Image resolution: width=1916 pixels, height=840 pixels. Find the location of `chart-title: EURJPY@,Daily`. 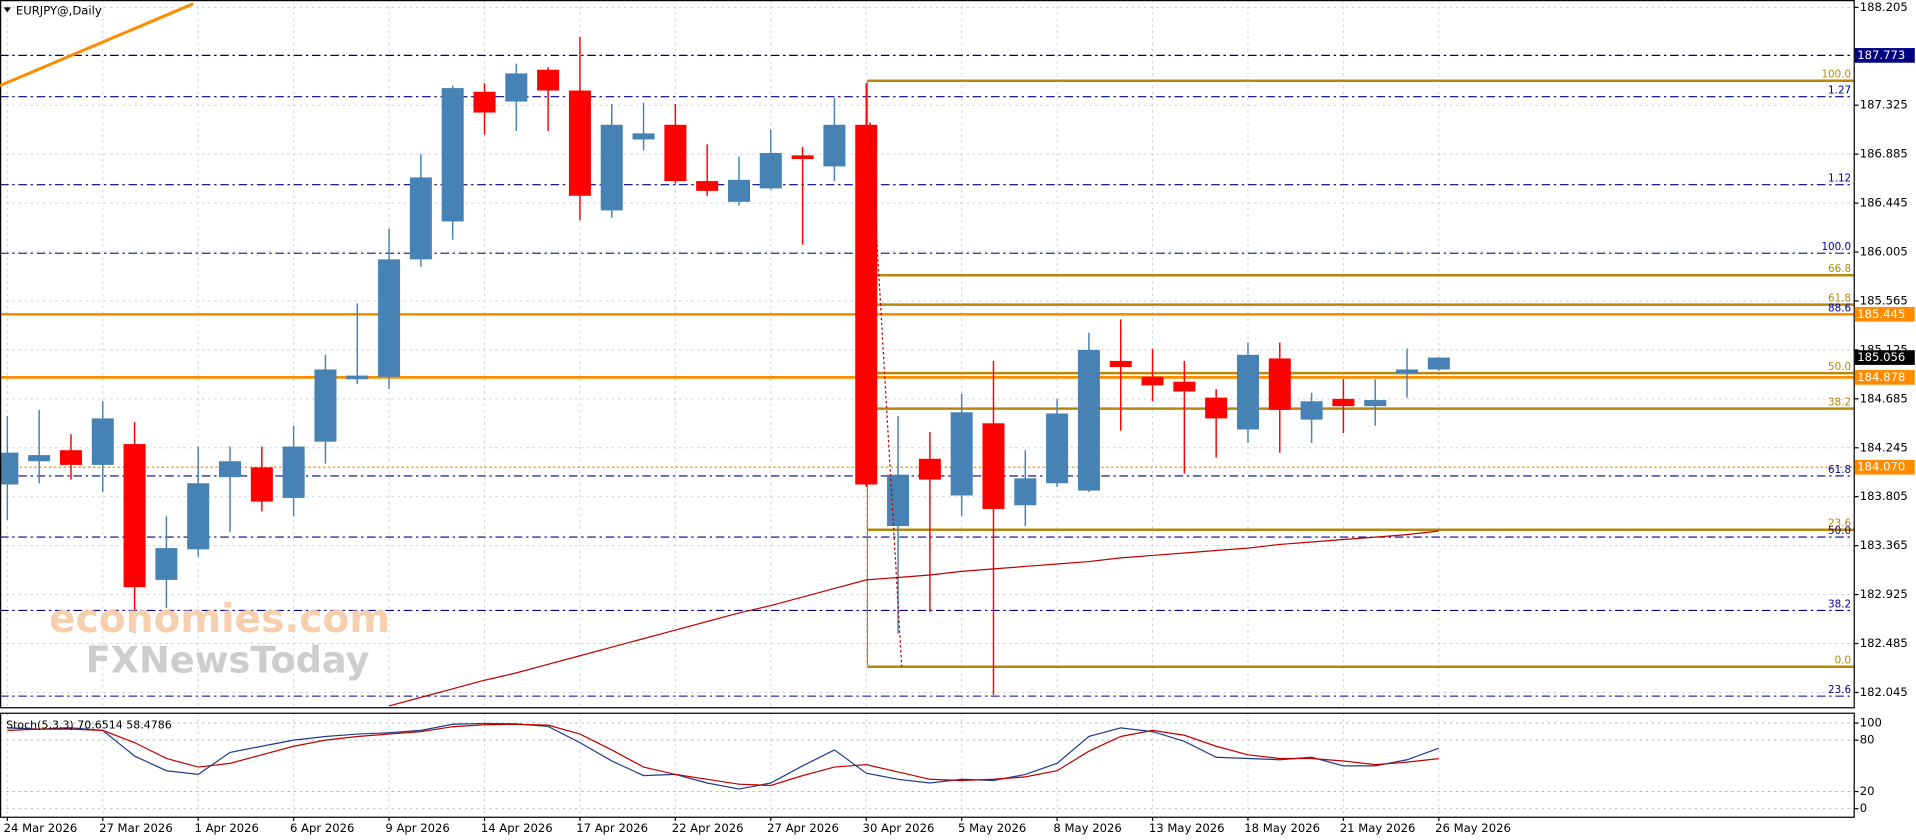

chart-title: EURJPY@,Daily is located at coordinates (59, 11).